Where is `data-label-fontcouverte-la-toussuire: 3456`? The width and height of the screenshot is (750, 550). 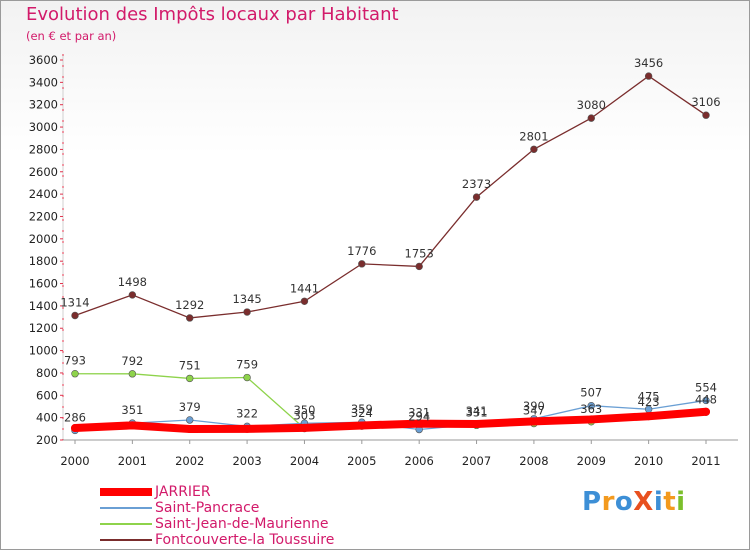
data-label-fontcouverte-la-toussuire: 3456 is located at coordinates (648, 63).